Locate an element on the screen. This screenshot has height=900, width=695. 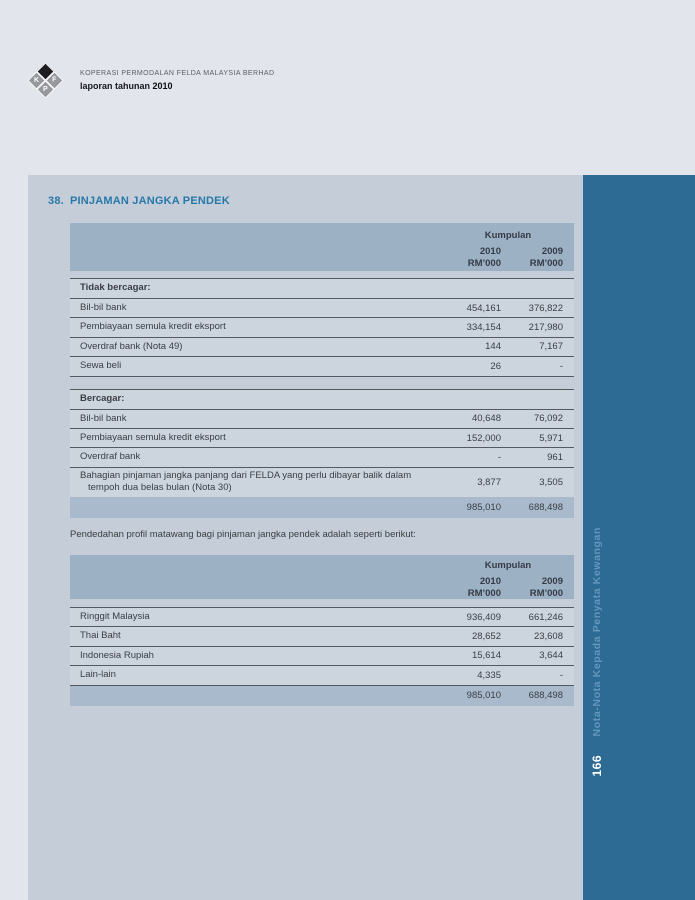
row-label: Overdraf bank (Nota 49) is located at coordinates (254, 347).